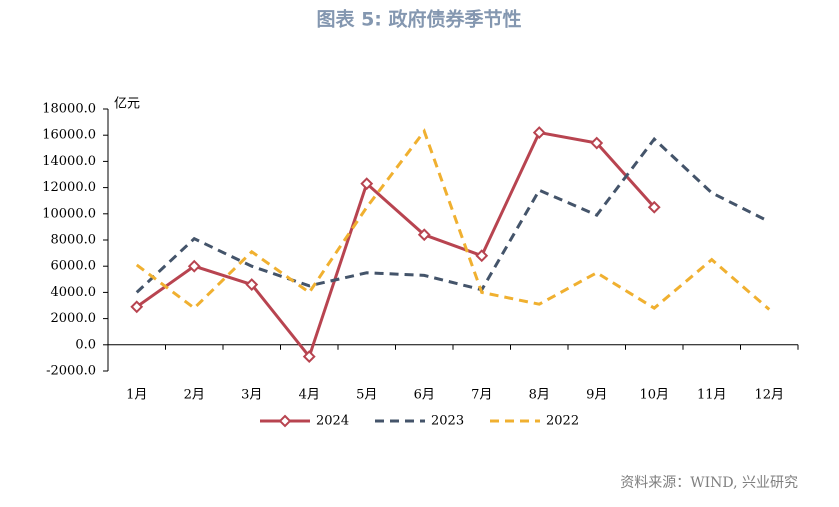 This screenshot has height=507, width=839. What do you see at coordinates (69, 187) in the screenshot?
I see `y-tick-label: 12000.0` at bounding box center [69, 187].